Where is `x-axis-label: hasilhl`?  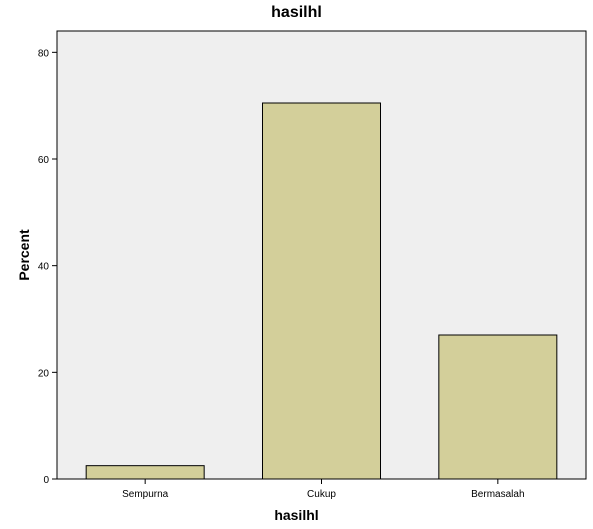
x-axis-label: hasilhl is located at coordinates (296, 515).